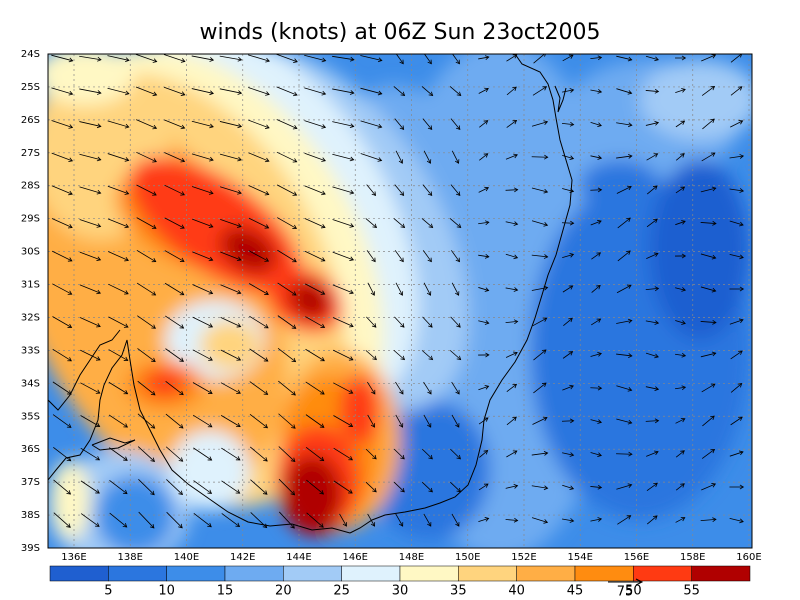 Image resolution: width=800 pixels, height=600 pixels. What do you see at coordinates (30, 219) in the screenshot?
I see `lat-label: 29S` at bounding box center [30, 219].